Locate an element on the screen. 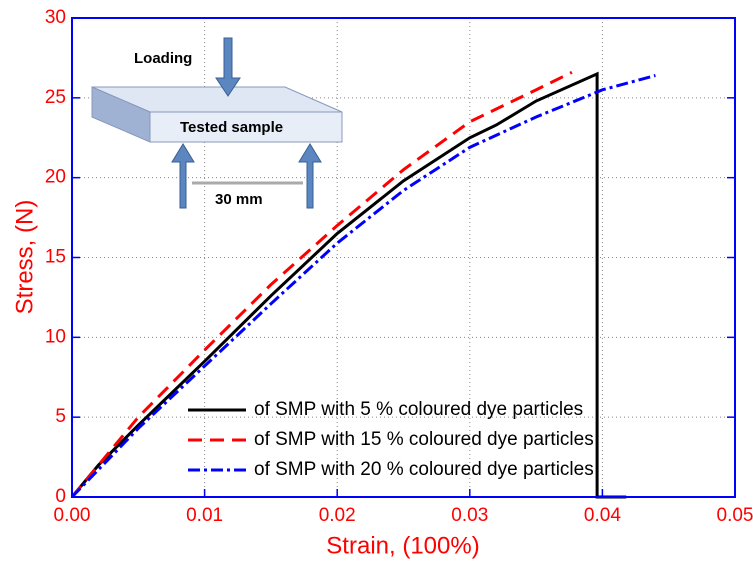 The width and height of the screenshot is (753, 562). x-tick-label: 0.05 is located at coordinates (735, 515).